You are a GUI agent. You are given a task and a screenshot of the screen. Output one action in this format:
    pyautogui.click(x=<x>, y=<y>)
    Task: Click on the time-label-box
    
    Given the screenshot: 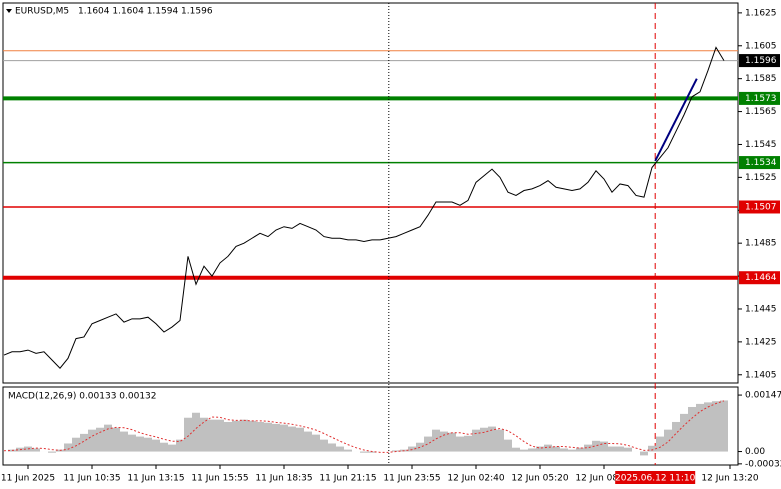 What is the action you would take?
    pyautogui.click(x=655, y=477)
    